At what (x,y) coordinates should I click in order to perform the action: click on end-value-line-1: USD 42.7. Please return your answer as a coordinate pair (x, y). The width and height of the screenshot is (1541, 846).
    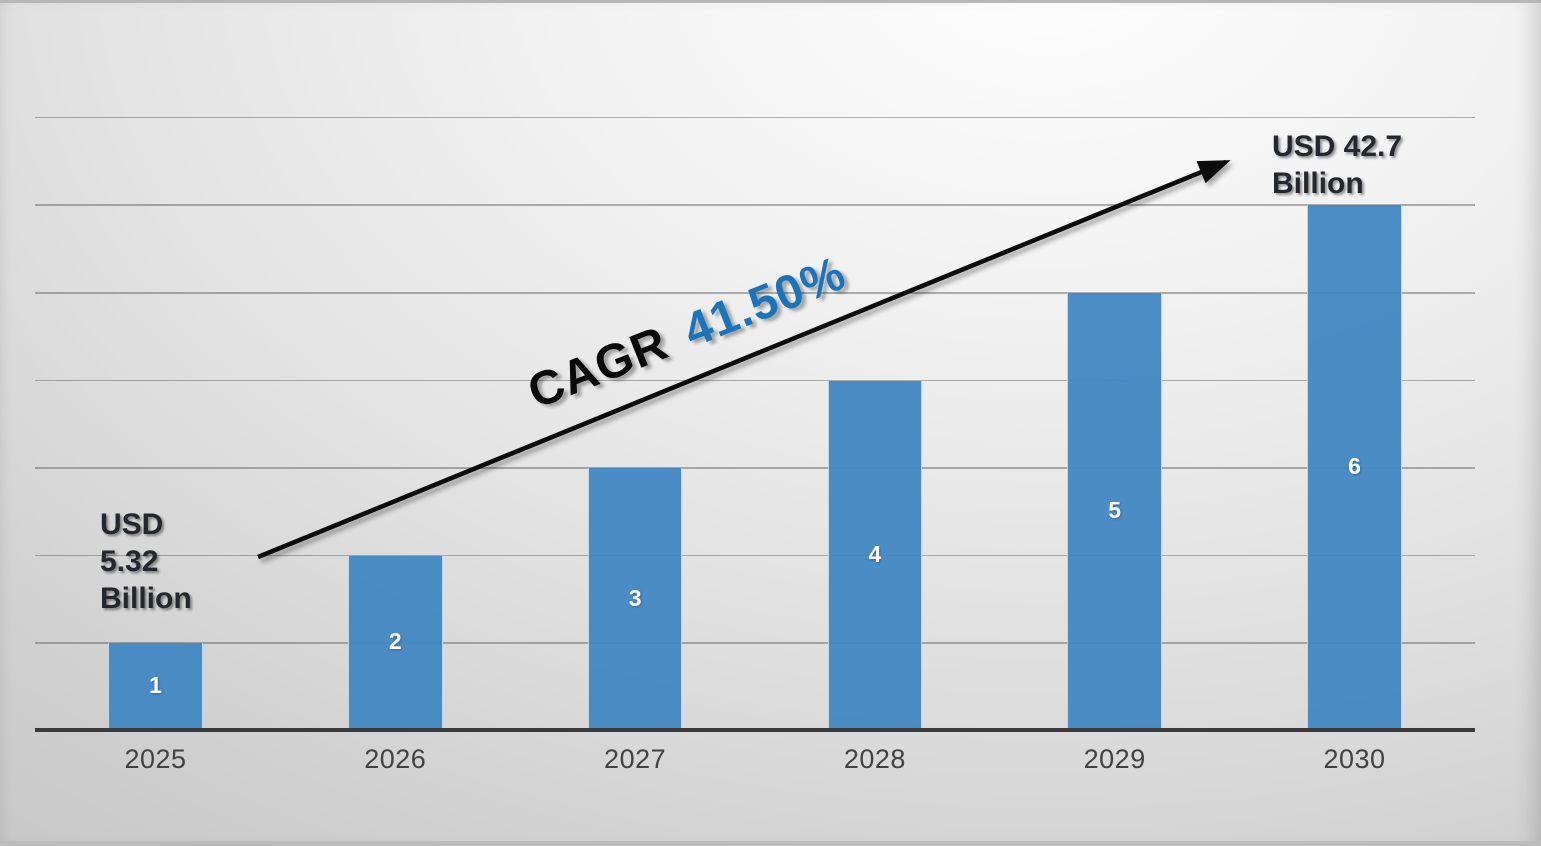
    Looking at the image, I should click on (1337, 146).